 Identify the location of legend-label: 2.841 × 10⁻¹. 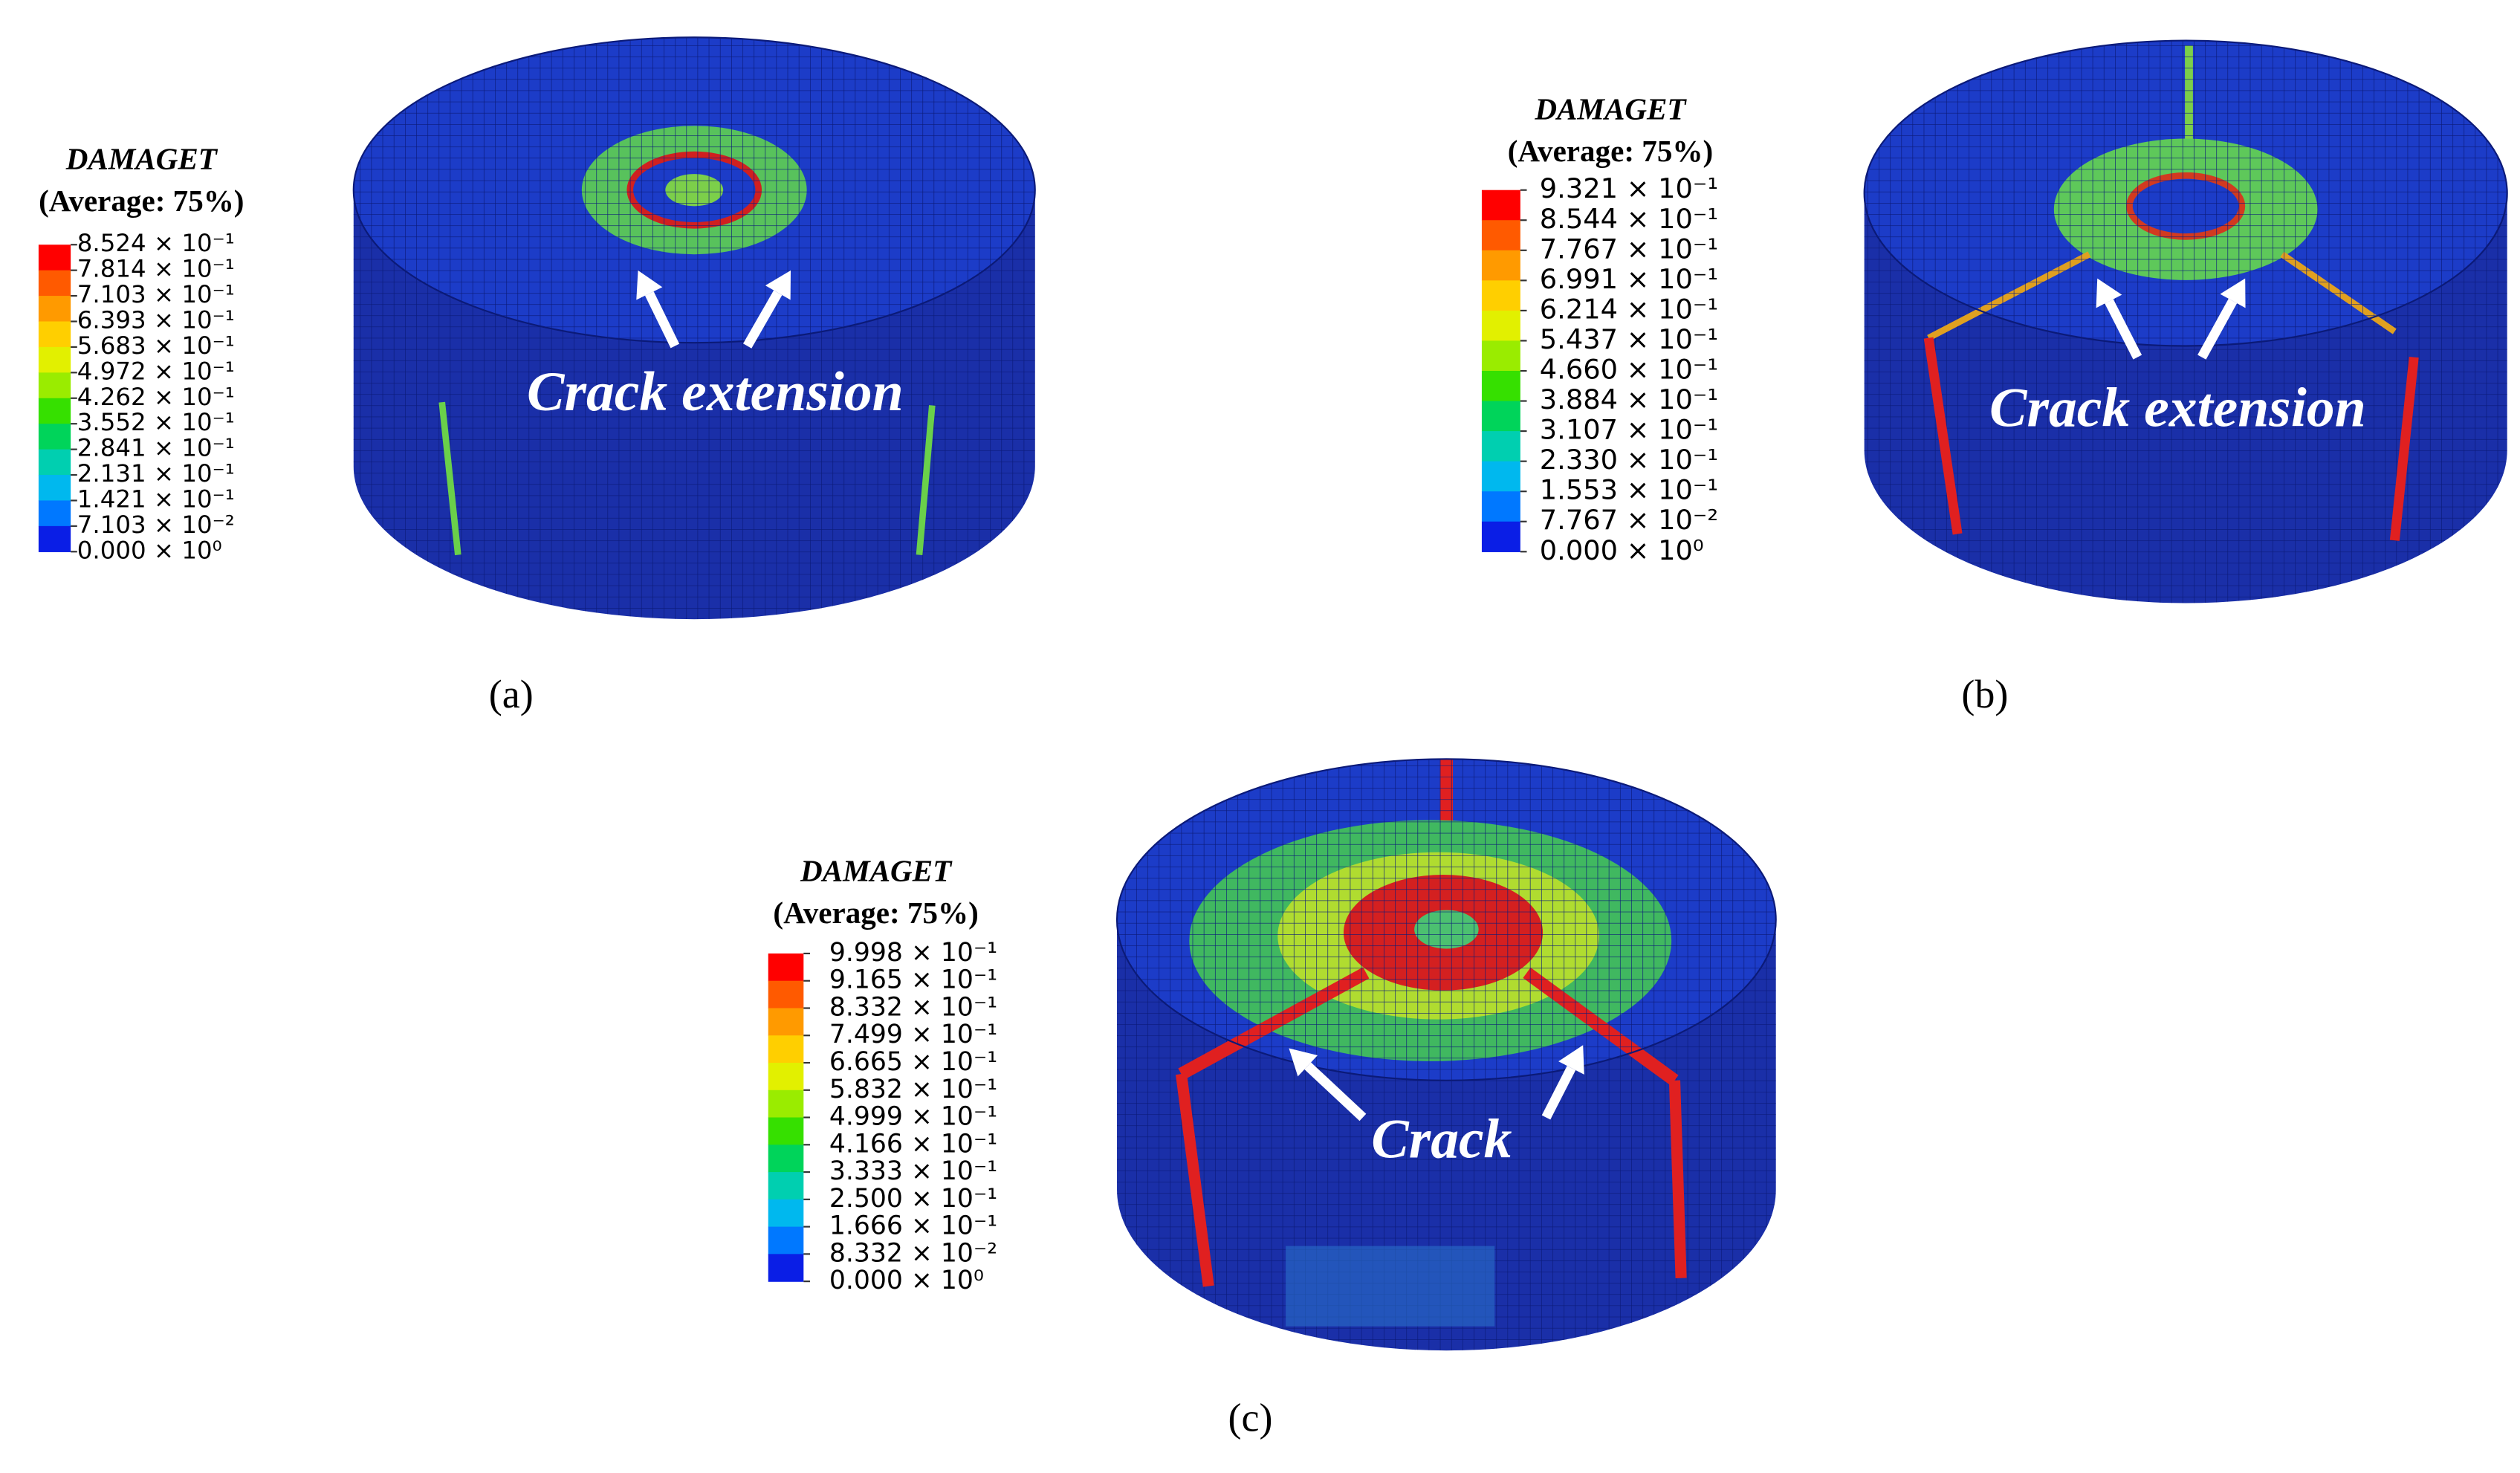
(156, 448).